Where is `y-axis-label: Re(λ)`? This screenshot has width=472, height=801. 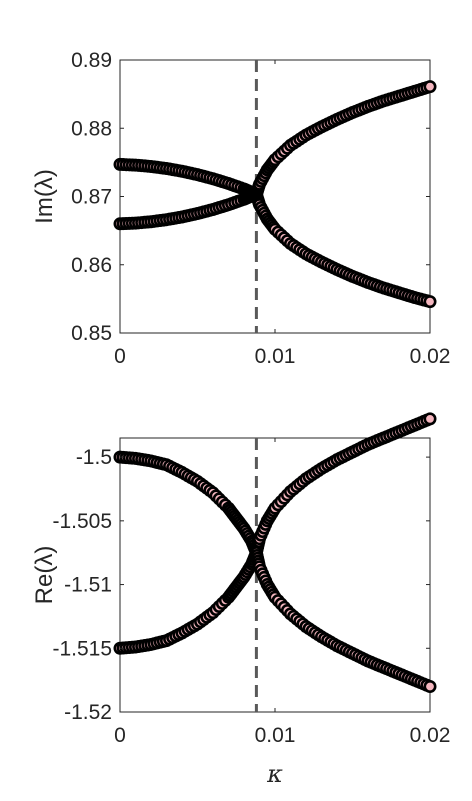
y-axis-label: Re(λ) is located at coordinates (44, 575).